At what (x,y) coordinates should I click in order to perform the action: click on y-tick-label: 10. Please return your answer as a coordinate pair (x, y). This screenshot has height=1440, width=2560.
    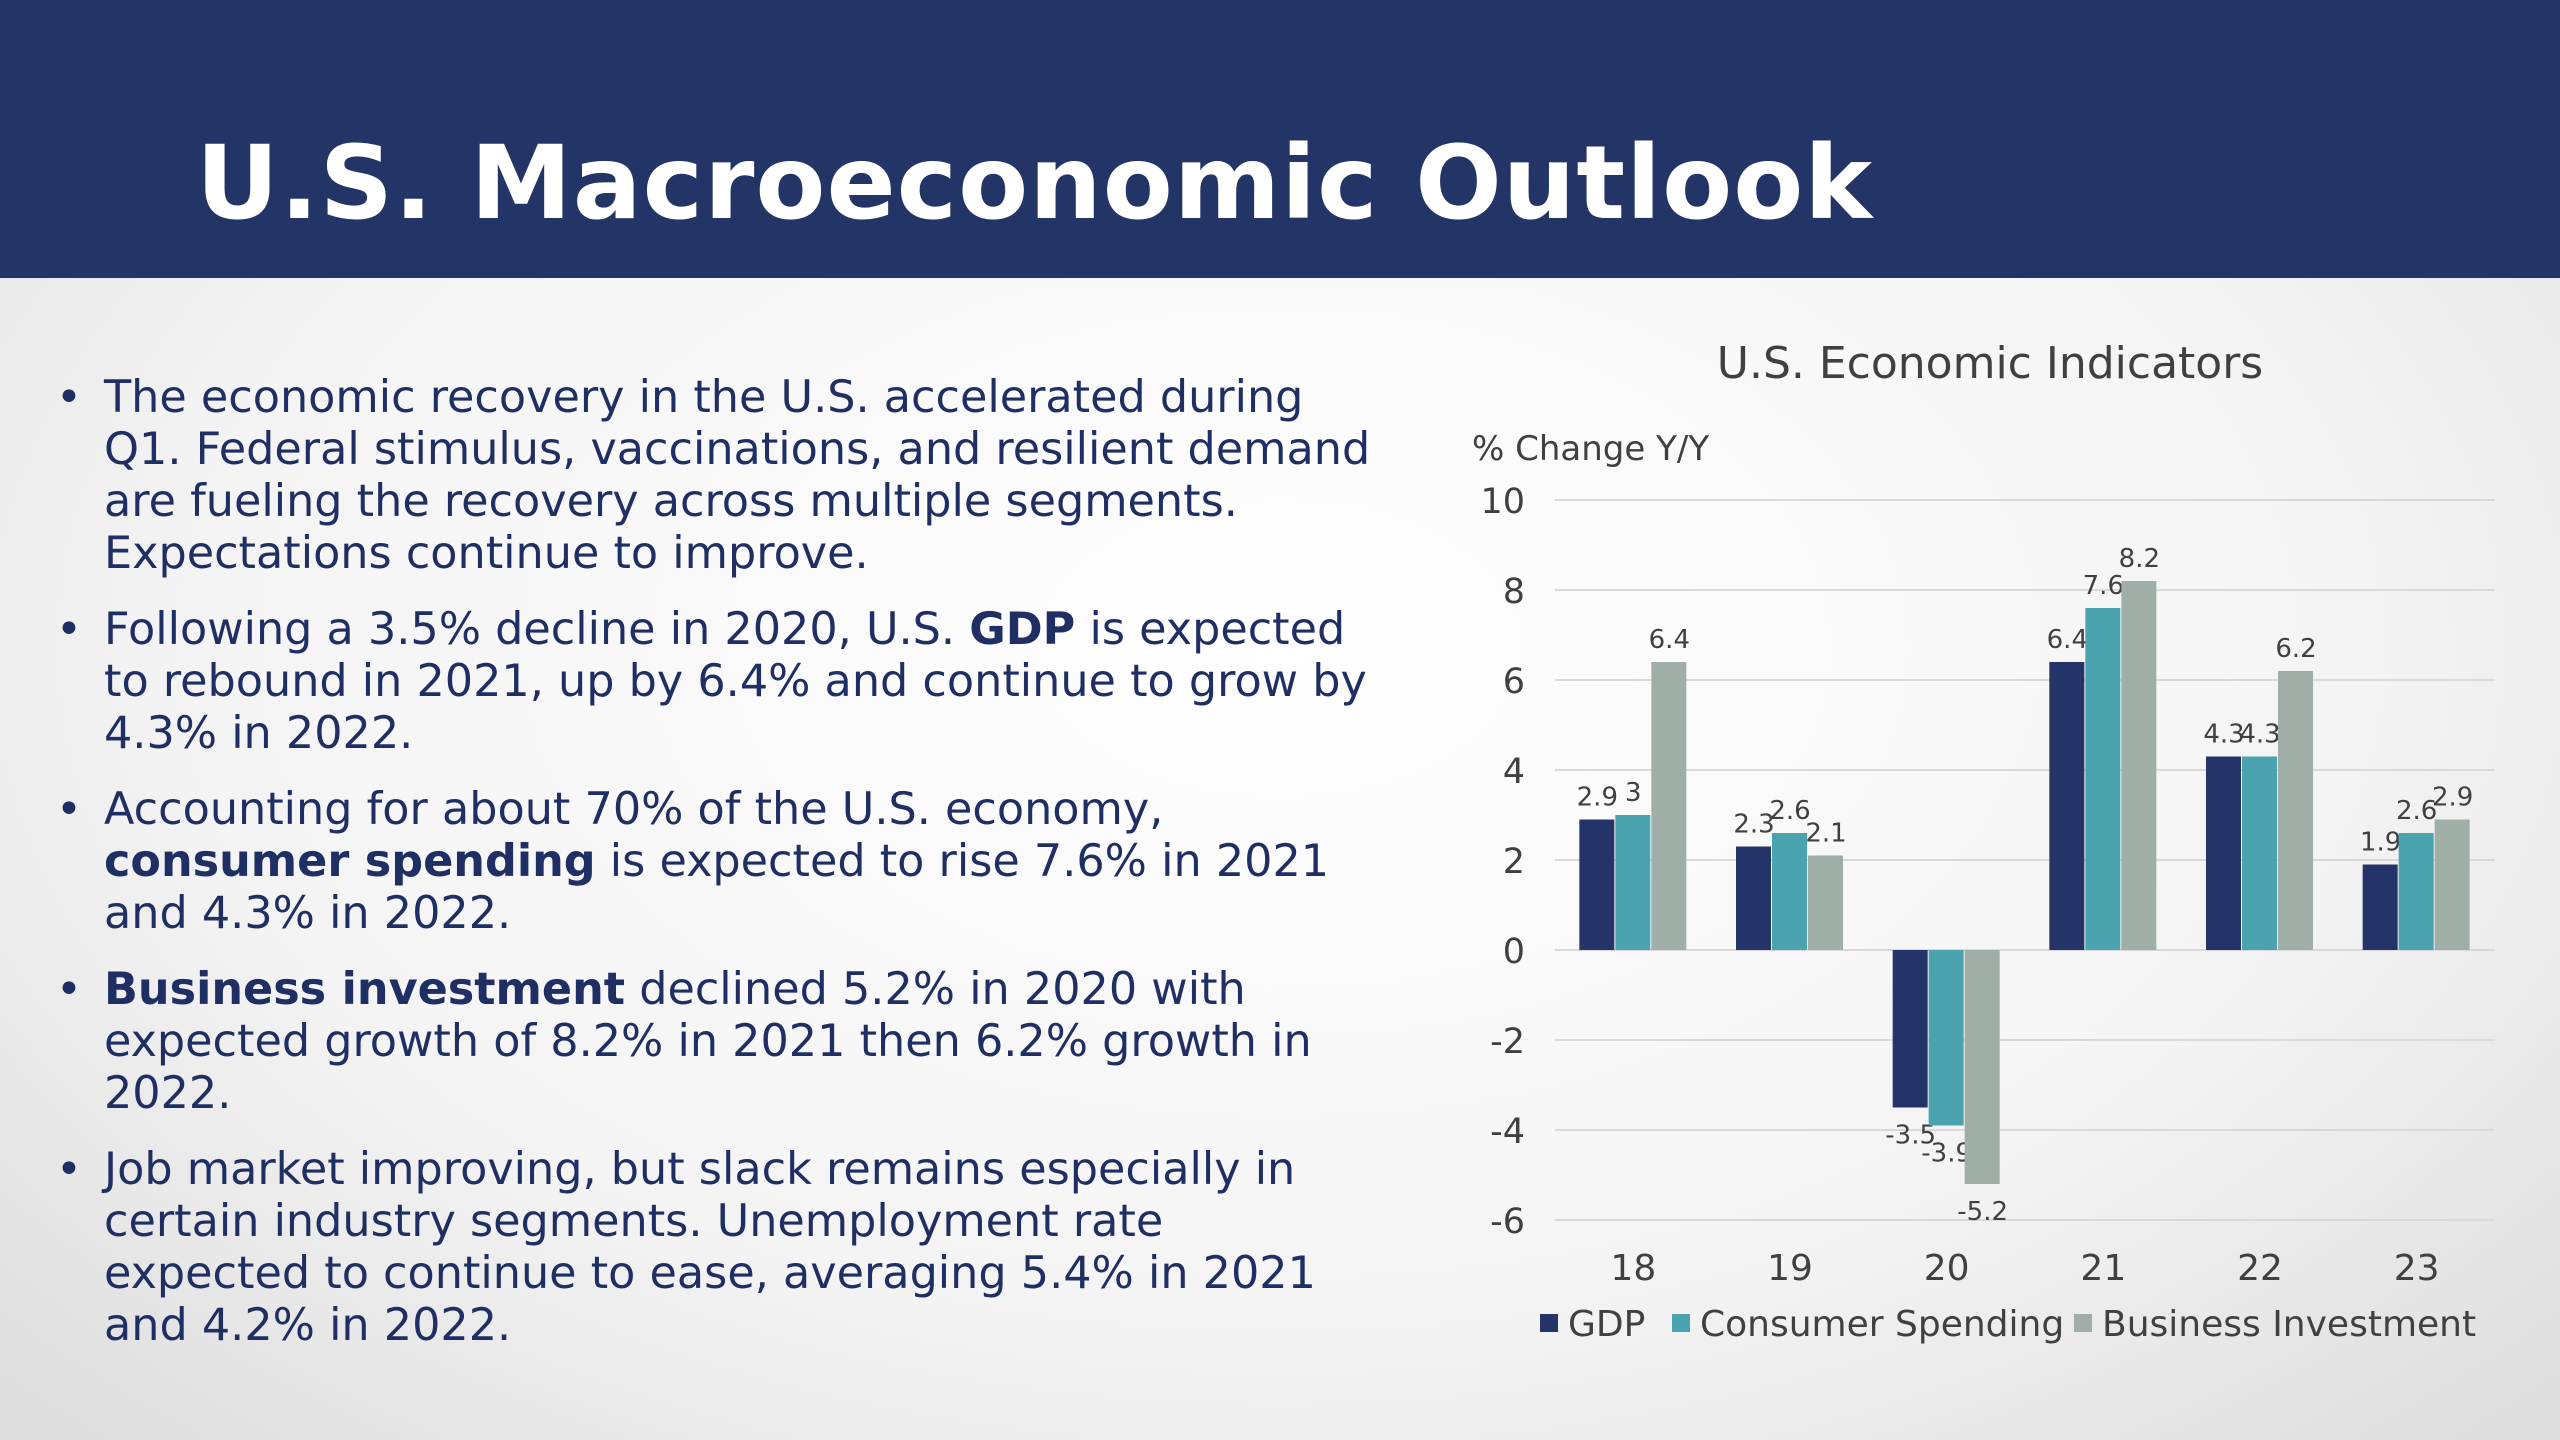
    Looking at the image, I should click on (1502, 502).